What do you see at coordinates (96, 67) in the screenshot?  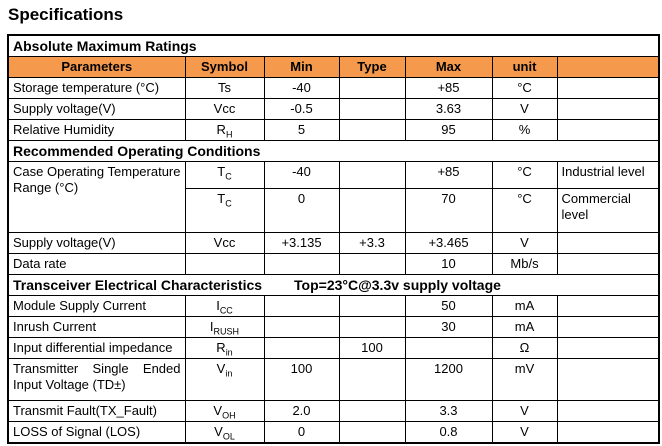 I see `column-header-parameters: Parameters` at bounding box center [96, 67].